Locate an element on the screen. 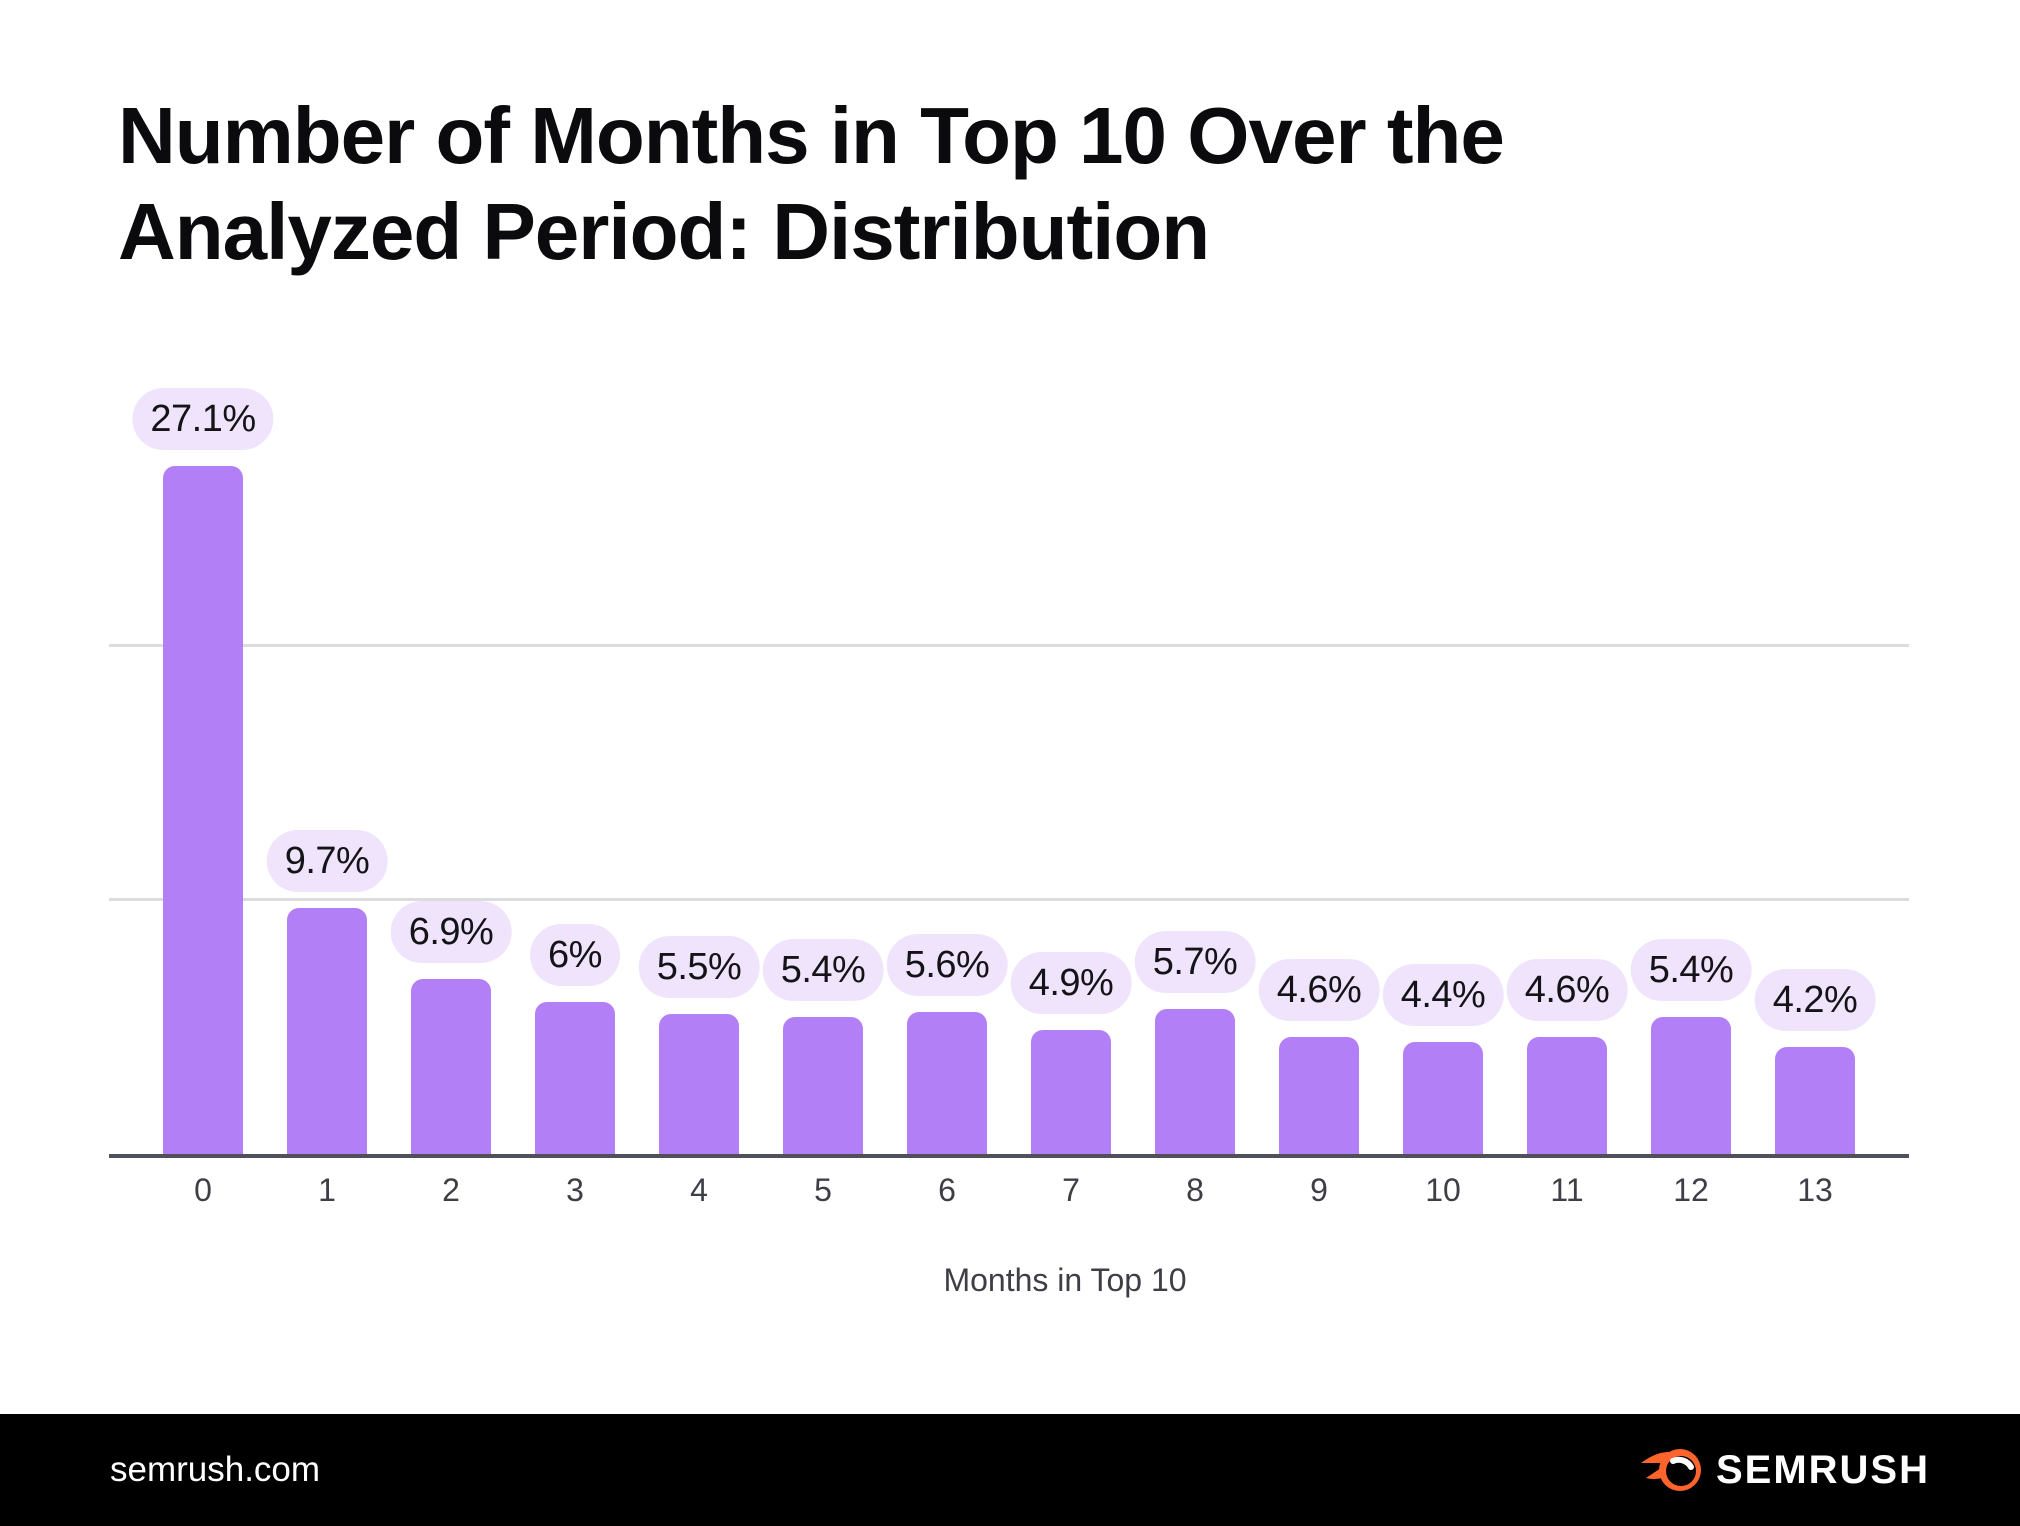 This screenshot has width=2020, height=1526. bar-value-pill: 5.5% is located at coordinates (699, 967).